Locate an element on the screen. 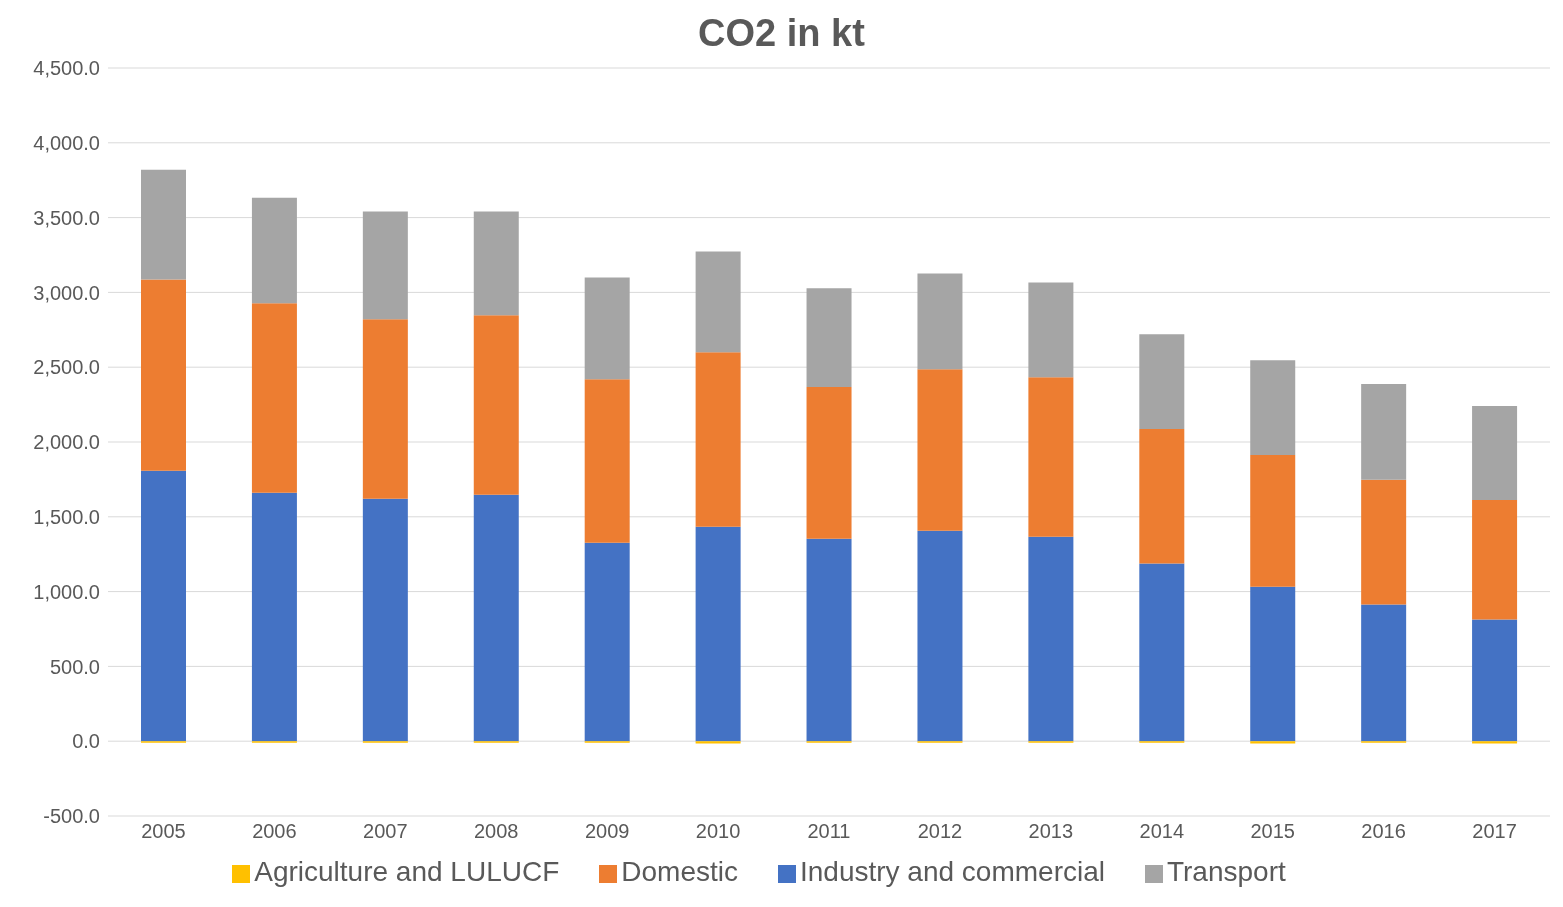 Image resolution: width=1563 pixels, height=907 pixels. x-tick-label: 2008 is located at coordinates (496, 831).